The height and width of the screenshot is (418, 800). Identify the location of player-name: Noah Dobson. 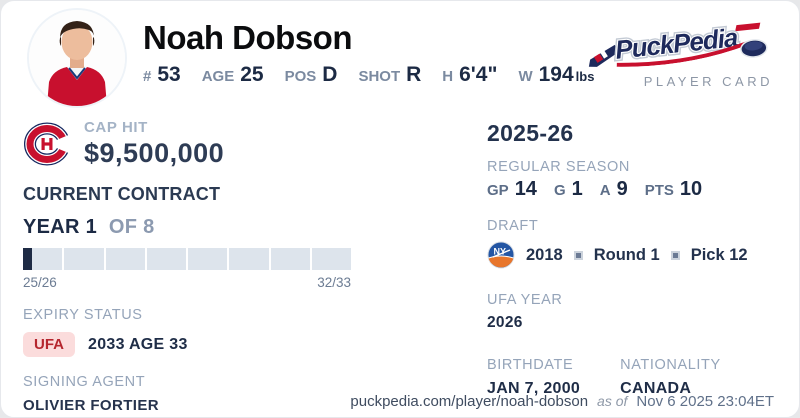
(247, 37).